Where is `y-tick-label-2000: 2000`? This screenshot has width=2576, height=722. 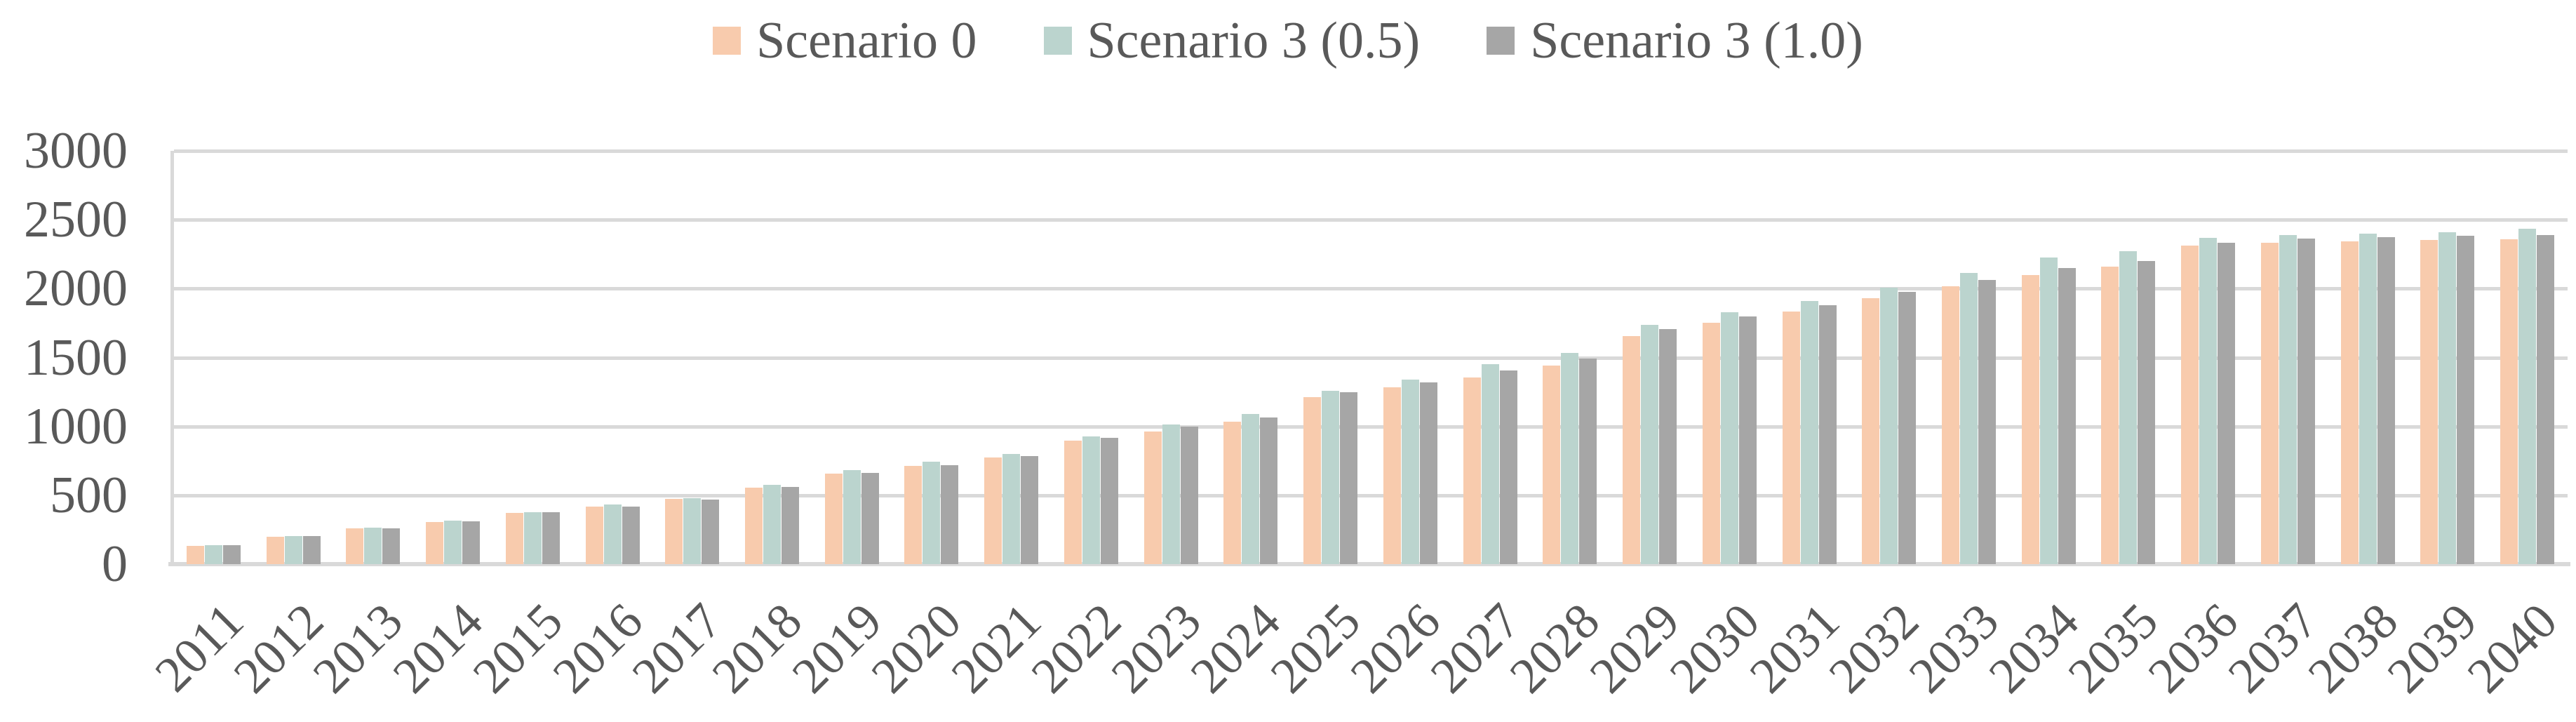
y-tick-label-2000: 2000 is located at coordinates (76, 289).